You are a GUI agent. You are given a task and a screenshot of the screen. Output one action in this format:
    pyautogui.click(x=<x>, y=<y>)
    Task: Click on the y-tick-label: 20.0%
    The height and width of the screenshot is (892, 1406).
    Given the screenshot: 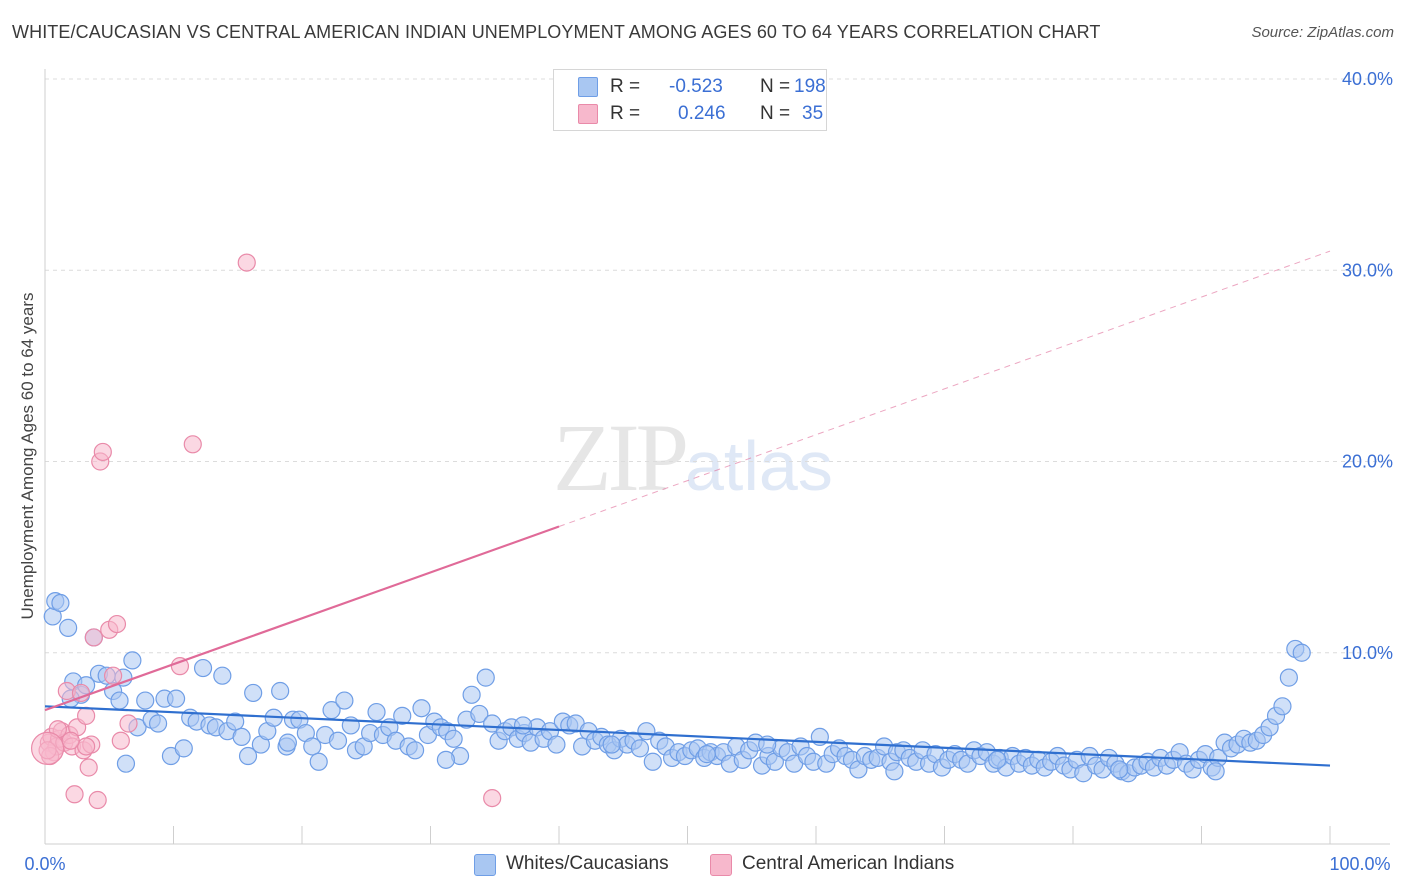 What is the action you would take?
    pyautogui.click(x=1367, y=462)
    